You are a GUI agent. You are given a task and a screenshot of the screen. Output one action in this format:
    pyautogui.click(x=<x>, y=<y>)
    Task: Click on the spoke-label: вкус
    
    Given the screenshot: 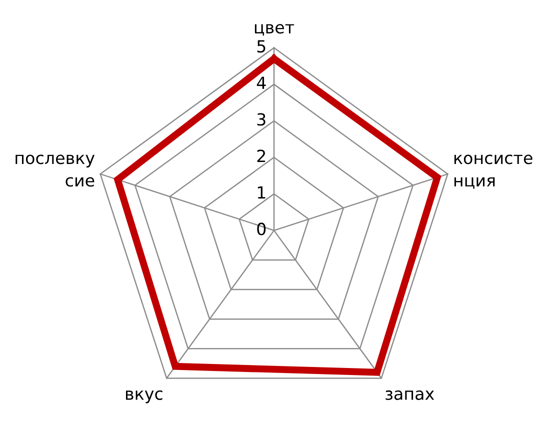 What is the action you would take?
    pyautogui.click(x=144, y=397)
    